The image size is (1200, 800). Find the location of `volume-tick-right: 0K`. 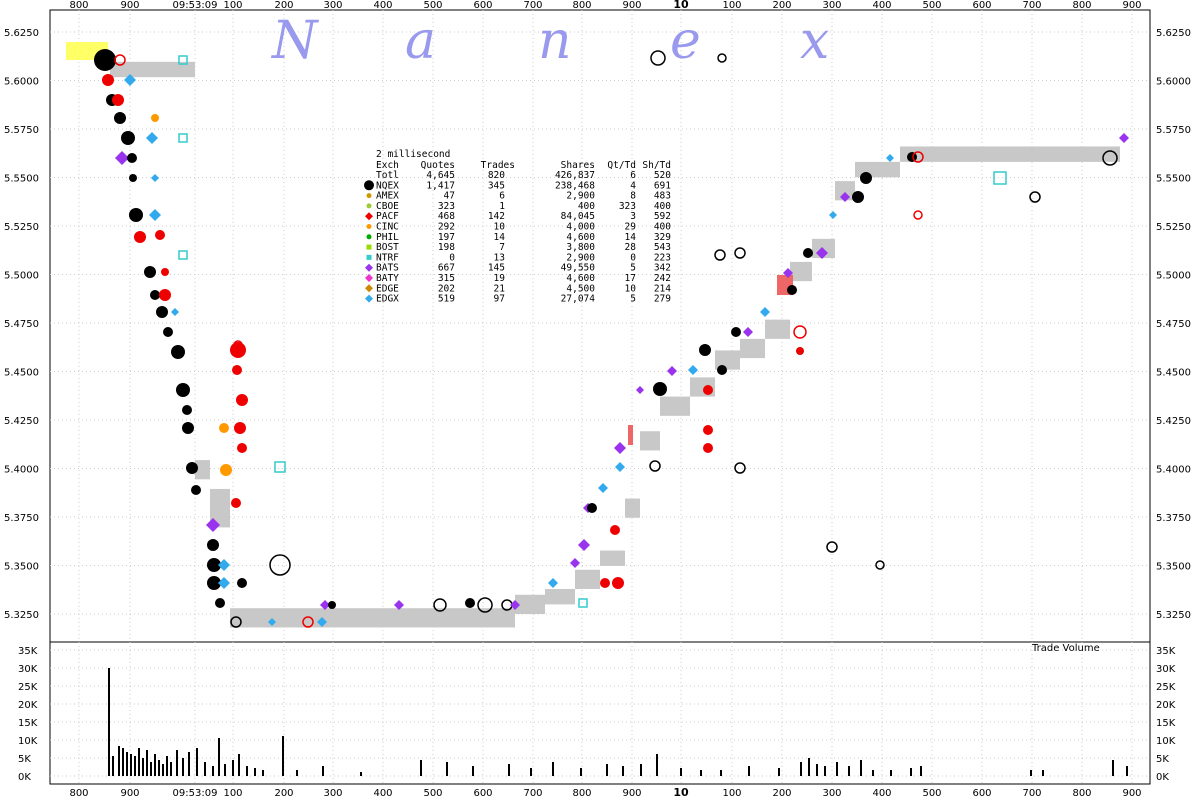

volume-tick-right: 0K is located at coordinates (1162, 777).